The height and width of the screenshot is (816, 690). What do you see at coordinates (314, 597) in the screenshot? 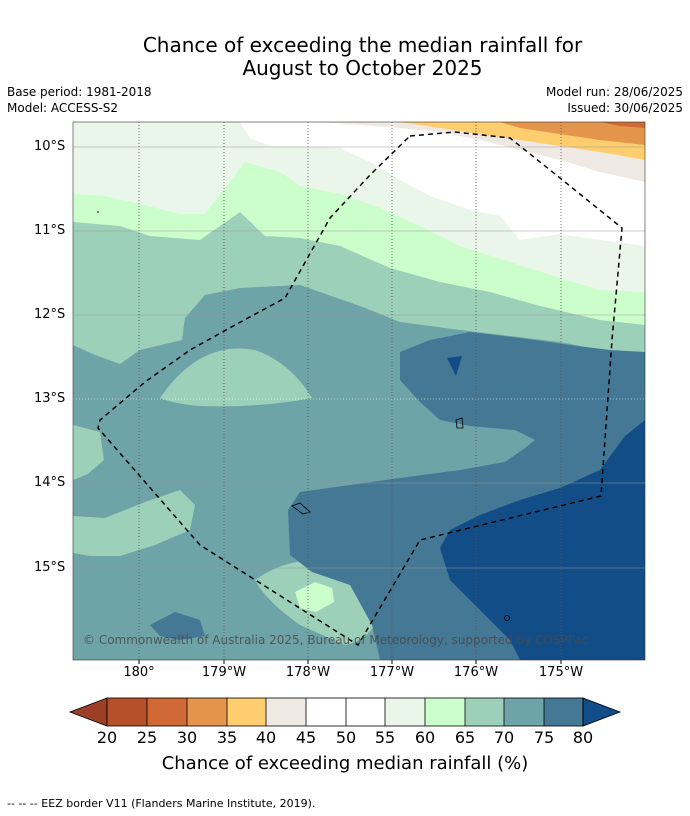
I see `patch-60-65-south` at bounding box center [314, 597].